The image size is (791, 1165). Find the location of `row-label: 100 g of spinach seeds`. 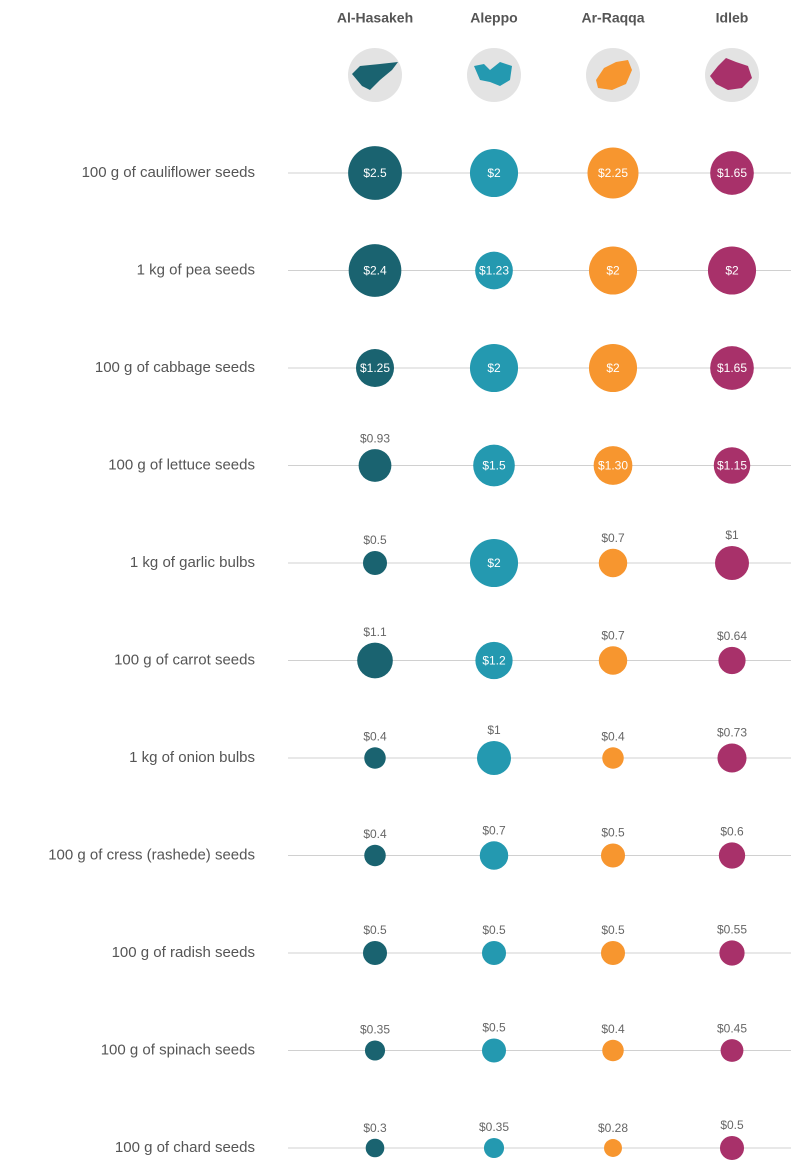

row-label: 100 g of spinach seeds is located at coordinates (178, 1049).